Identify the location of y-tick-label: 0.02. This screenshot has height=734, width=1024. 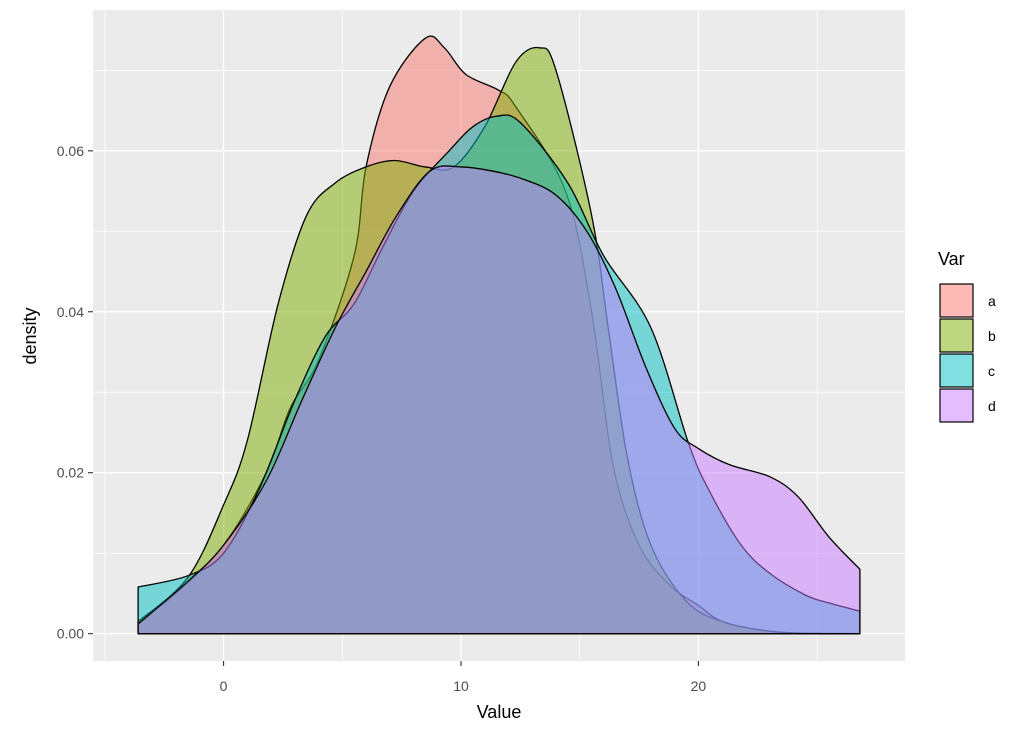
(70, 473).